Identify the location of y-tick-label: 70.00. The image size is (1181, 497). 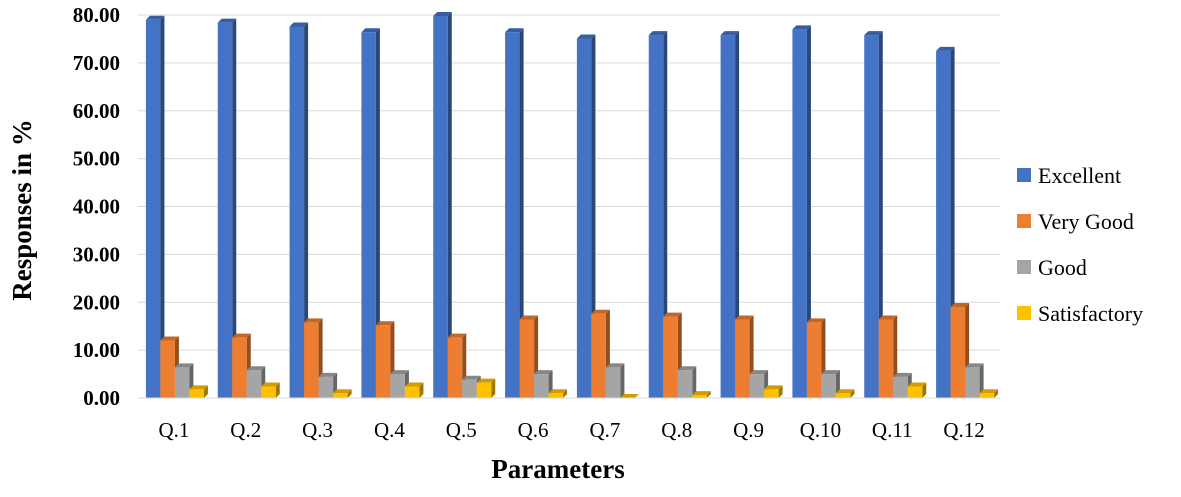
(96, 63).